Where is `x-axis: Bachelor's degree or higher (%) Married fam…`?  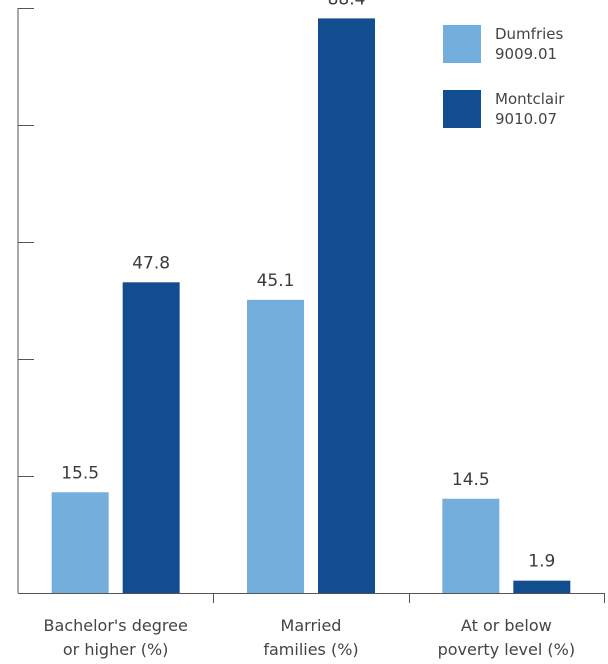 x-axis: Bachelor's degree or higher (%) Married fam… is located at coordinates (311, 626).